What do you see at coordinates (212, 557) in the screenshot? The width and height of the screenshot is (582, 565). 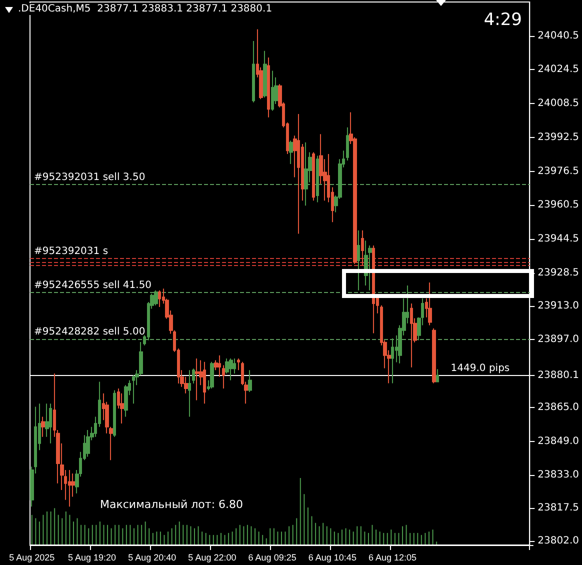 I see `x-tick-label: 5 Aug 22:00` at bounding box center [212, 557].